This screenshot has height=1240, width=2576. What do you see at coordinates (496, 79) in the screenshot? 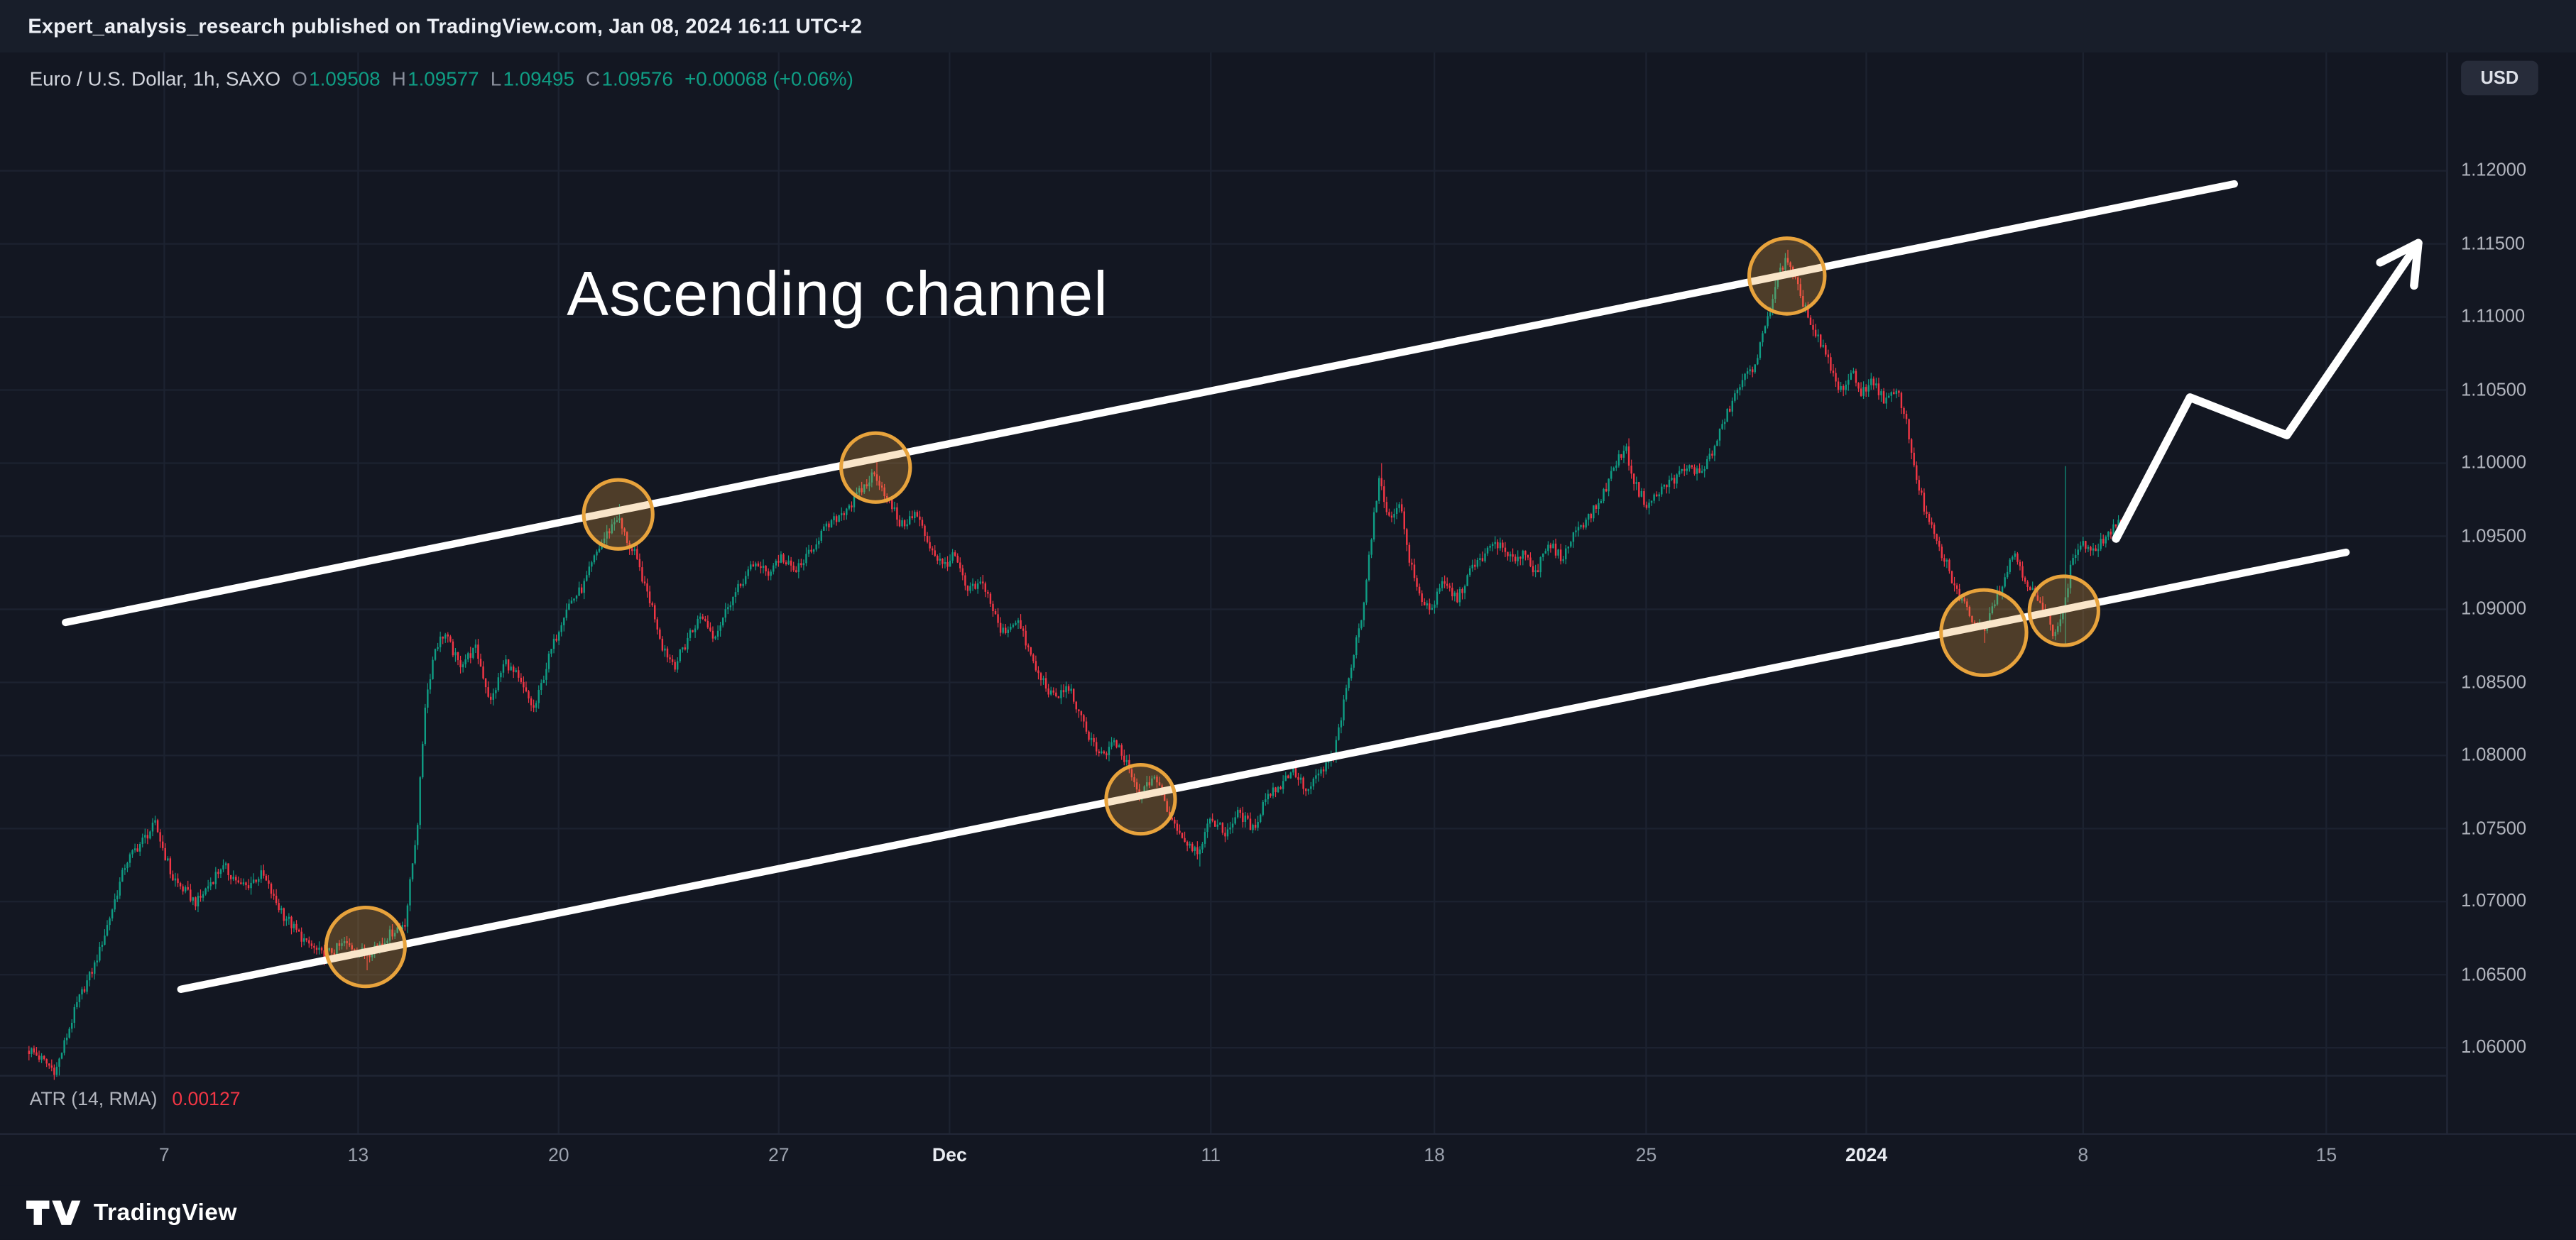
I see `ohlc-low-label: L` at bounding box center [496, 79].